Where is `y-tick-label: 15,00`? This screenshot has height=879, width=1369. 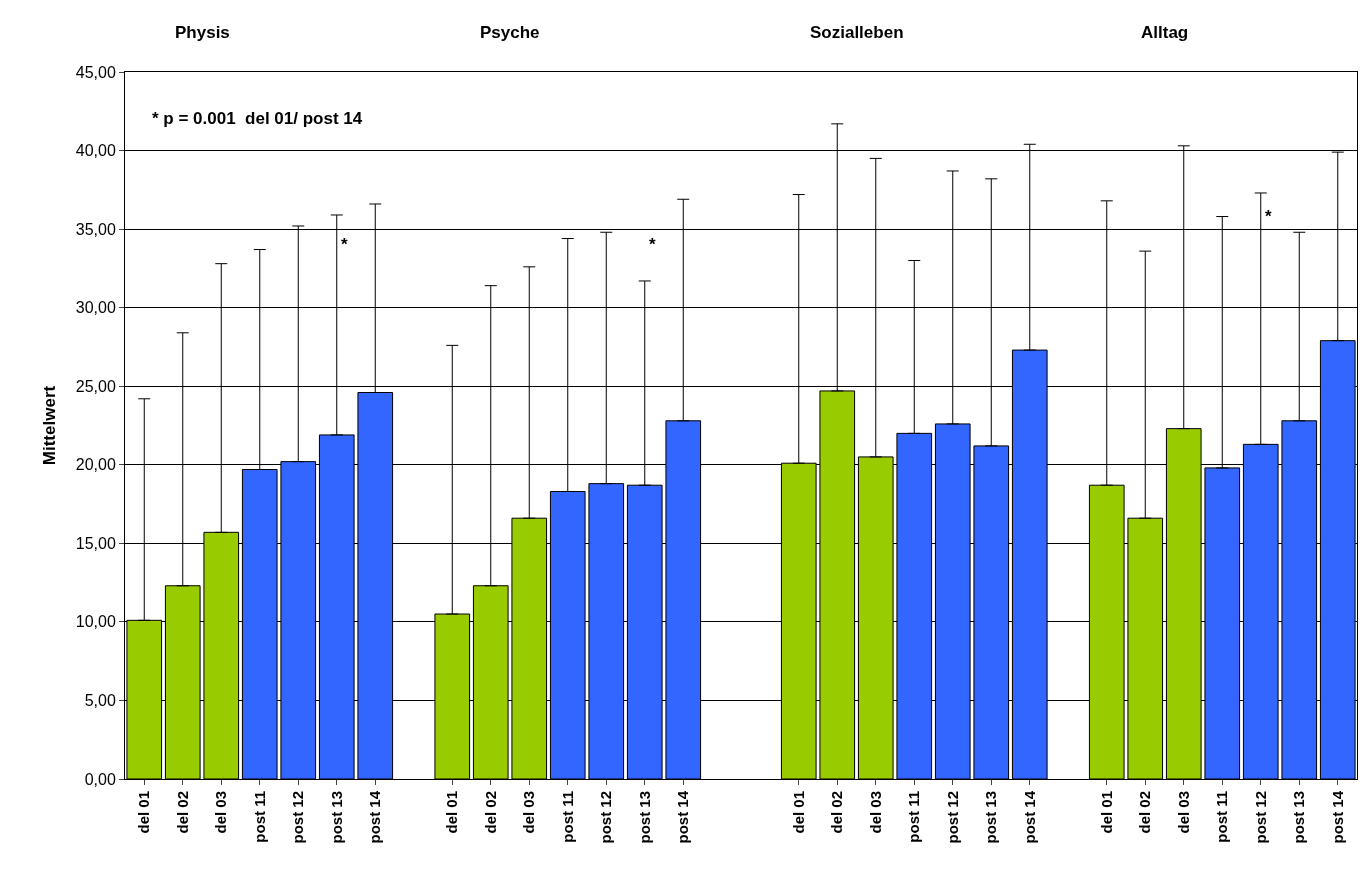
y-tick-label: 15,00 is located at coordinates (95, 543).